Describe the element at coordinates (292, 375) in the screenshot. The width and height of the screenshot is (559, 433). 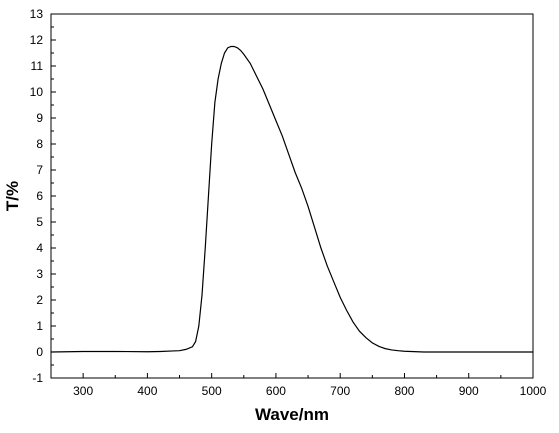
I see `x-axis-ticks` at that location.